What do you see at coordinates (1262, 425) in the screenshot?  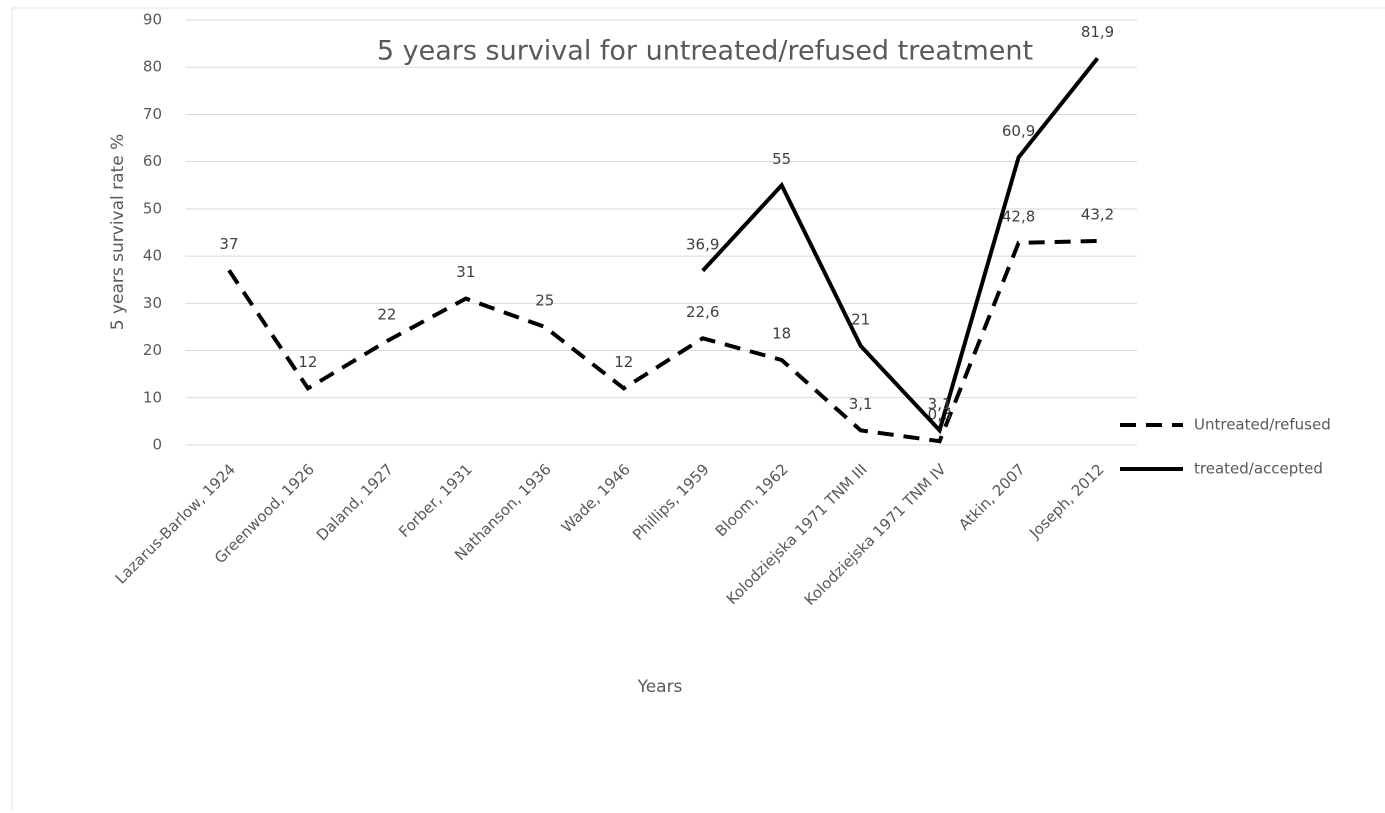 I see `legend-label: Untreated/refused` at bounding box center [1262, 425].